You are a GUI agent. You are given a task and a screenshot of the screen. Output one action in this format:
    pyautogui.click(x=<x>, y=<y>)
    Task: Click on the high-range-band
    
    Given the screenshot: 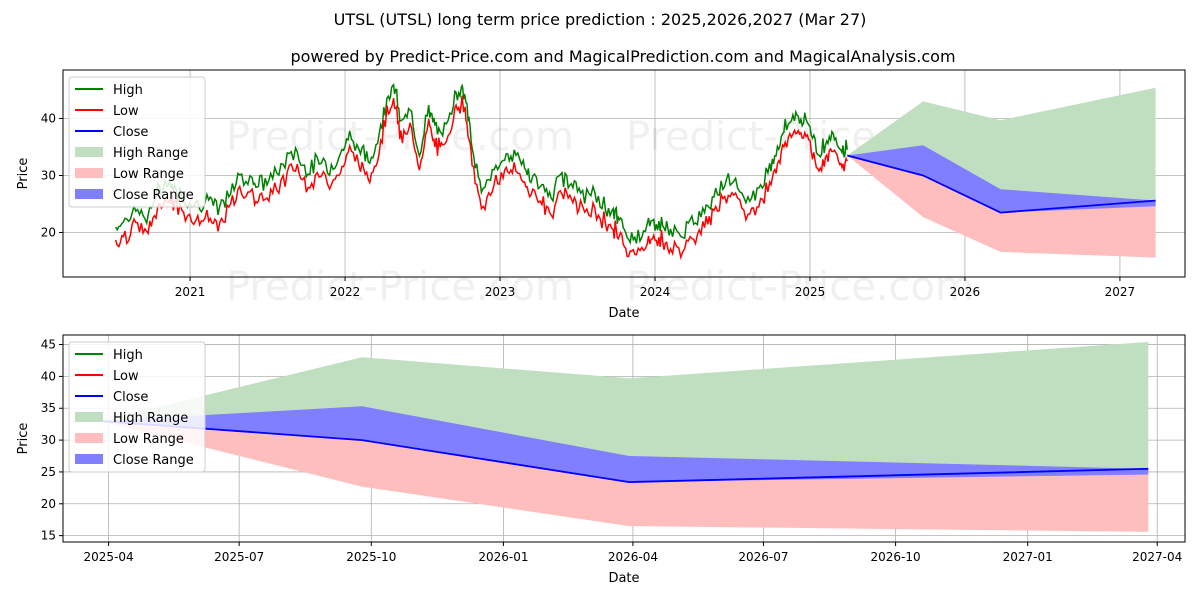 What is the action you would take?
    pyautogui.click(x=1001, y=150)
    